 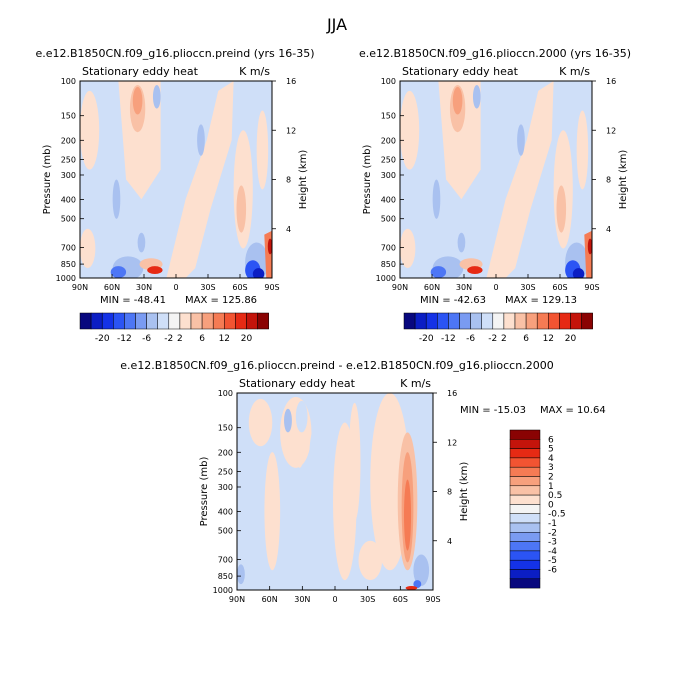 What do you see at coordinates (302, 599) in the screenshot?
I see `x-tick-label: 30N` at bounding box center [302, 599].